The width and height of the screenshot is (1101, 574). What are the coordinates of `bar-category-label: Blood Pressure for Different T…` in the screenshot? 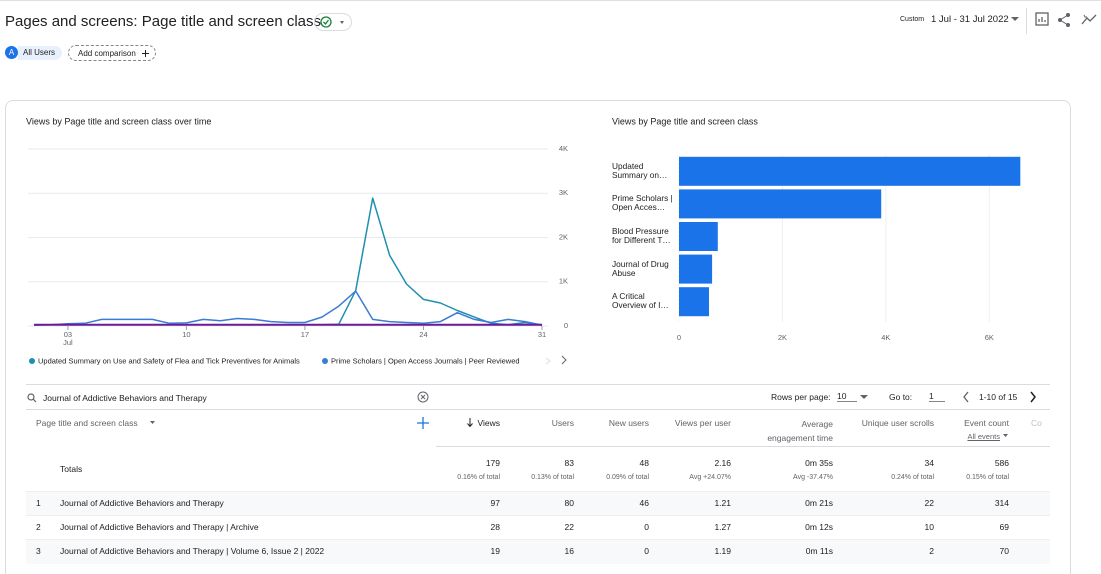 It's located at (643, 236).